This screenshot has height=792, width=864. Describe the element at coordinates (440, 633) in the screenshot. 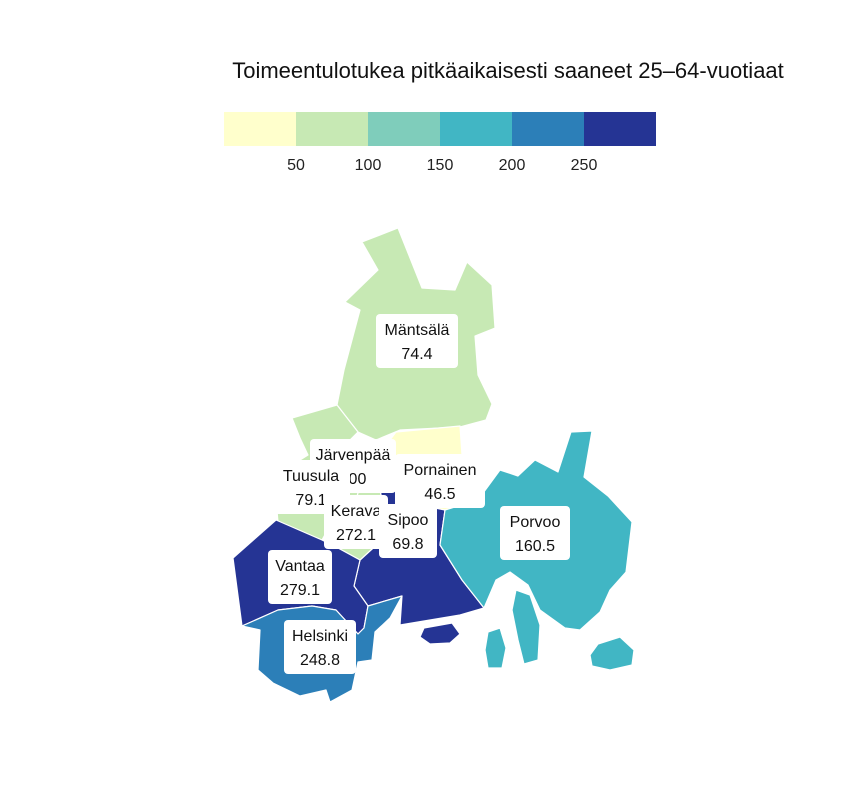

I see `region-sipoo-island` at that location.